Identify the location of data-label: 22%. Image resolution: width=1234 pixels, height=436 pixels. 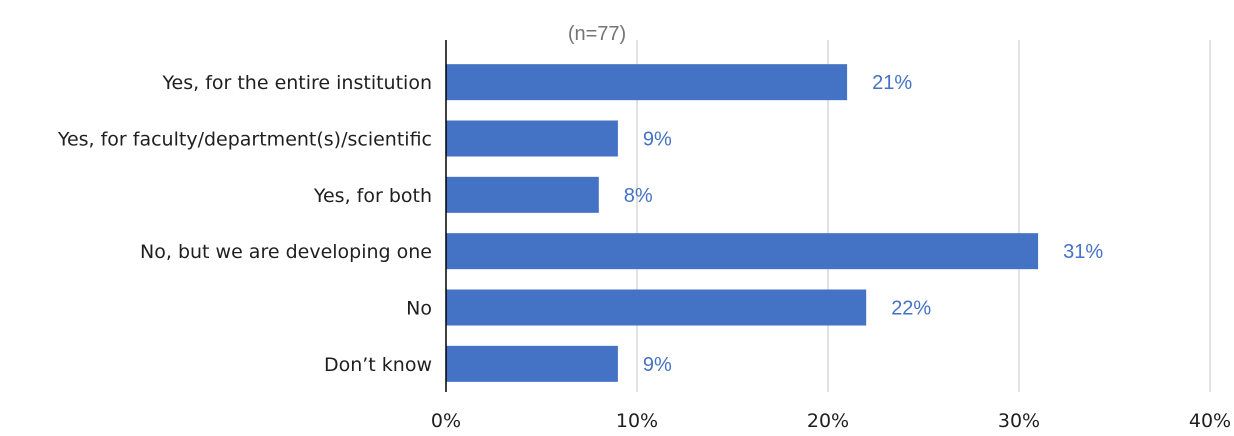
(911, 309).